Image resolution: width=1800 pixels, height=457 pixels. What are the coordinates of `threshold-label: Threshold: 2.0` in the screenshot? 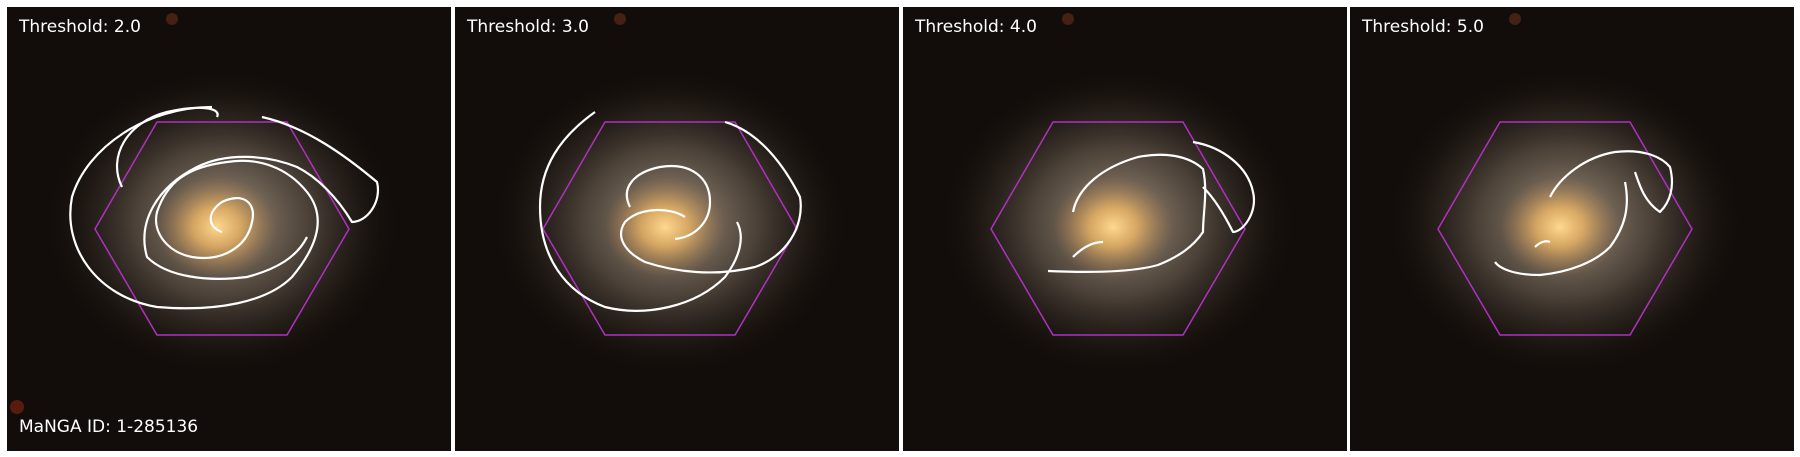 It's located at (80, 27).